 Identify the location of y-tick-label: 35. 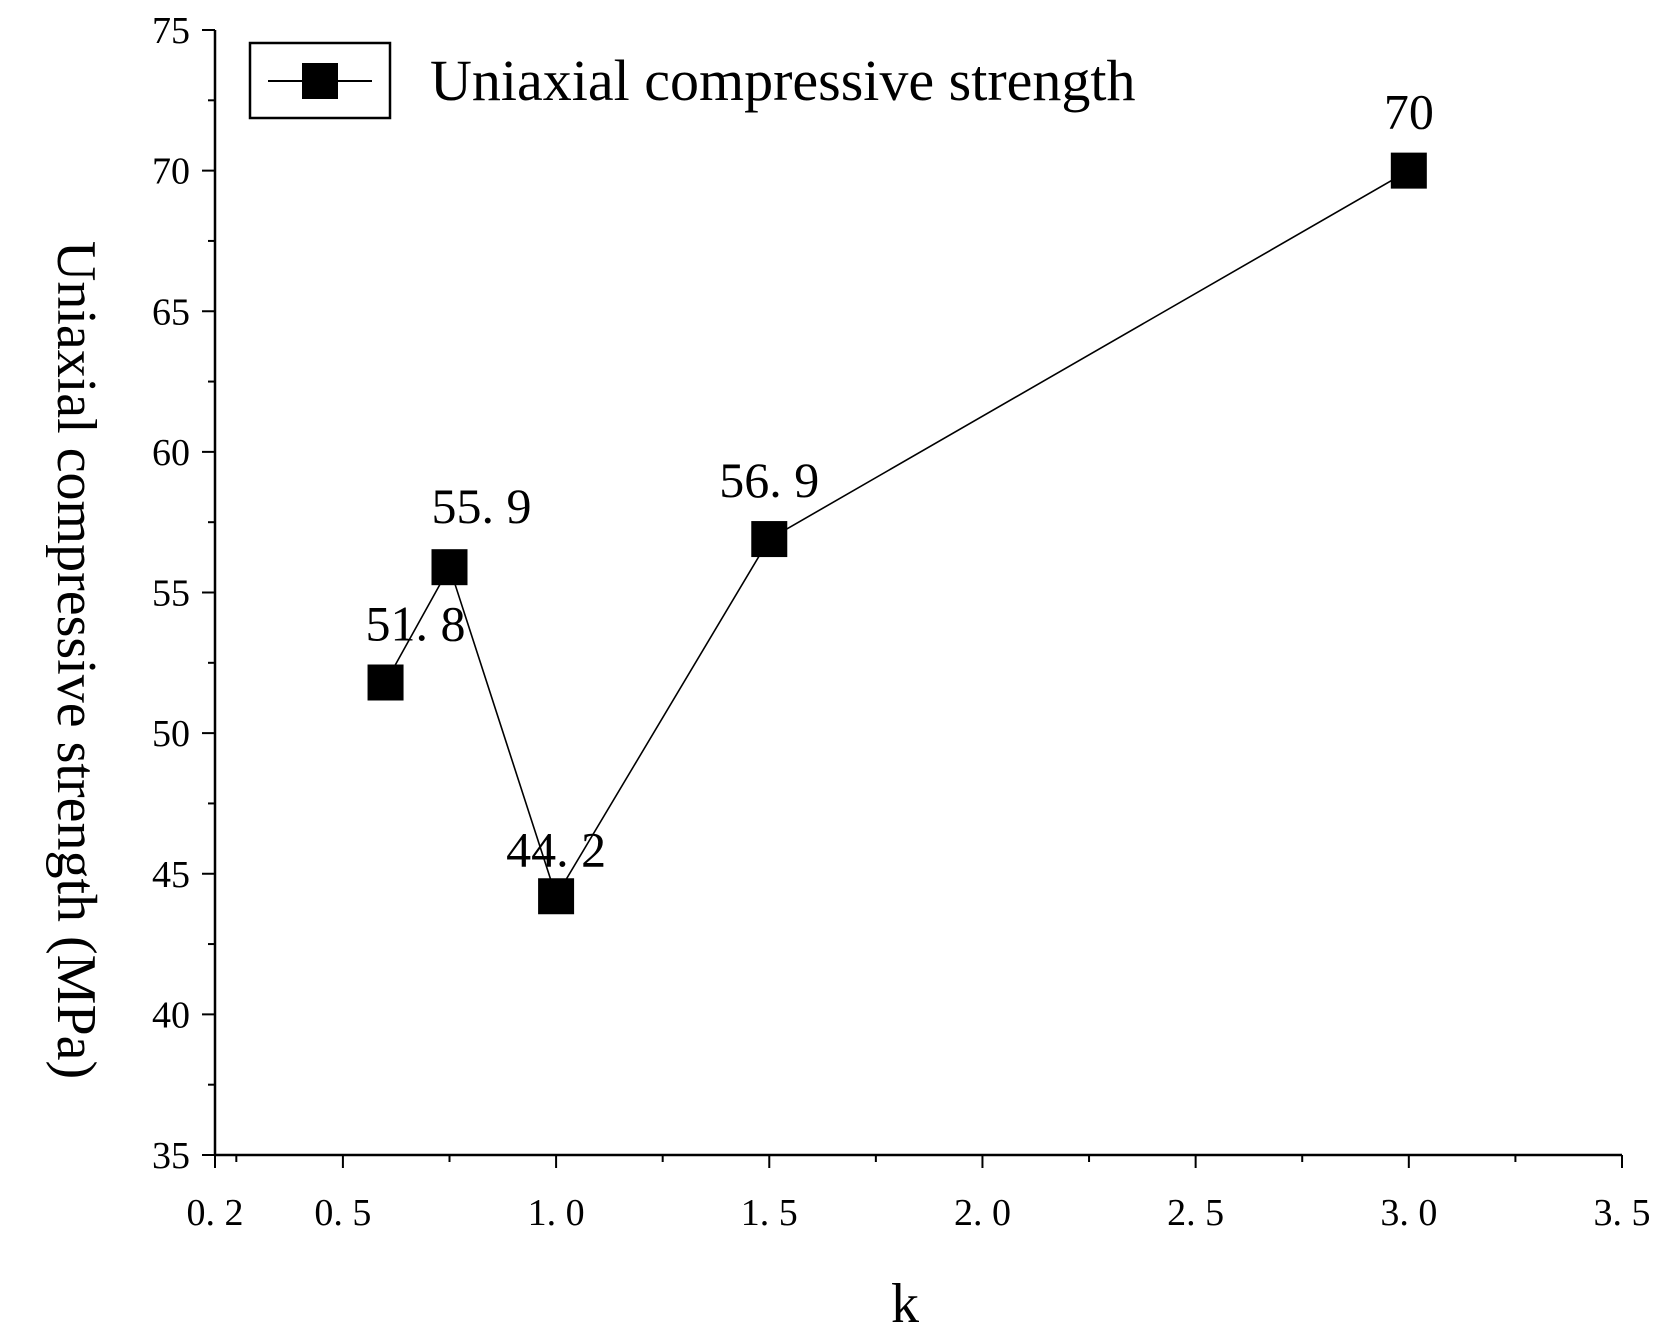
(171, 1156).